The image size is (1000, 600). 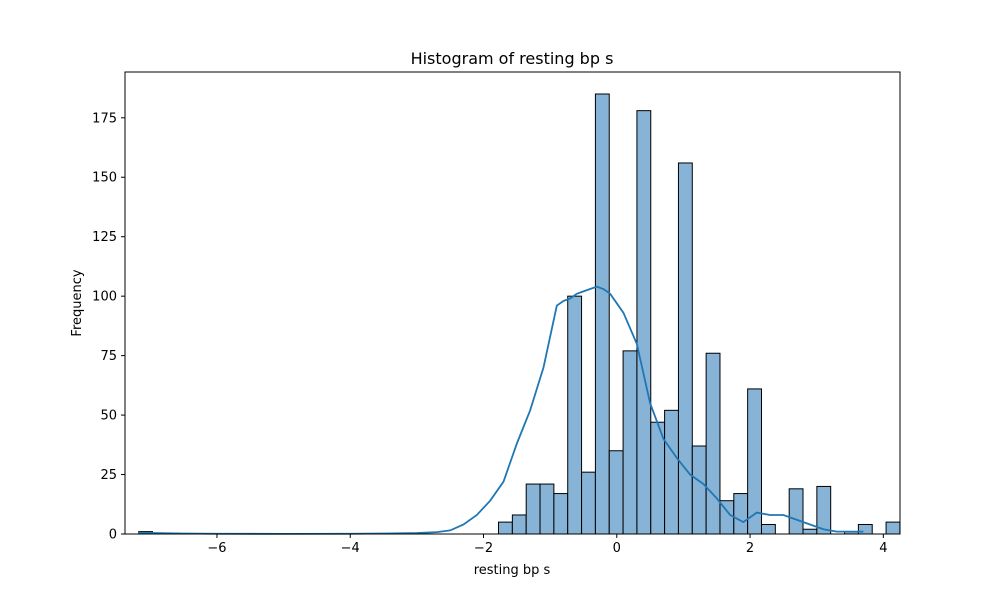 I want to click on y-tick-label: 50, so click(x=108, y=416).